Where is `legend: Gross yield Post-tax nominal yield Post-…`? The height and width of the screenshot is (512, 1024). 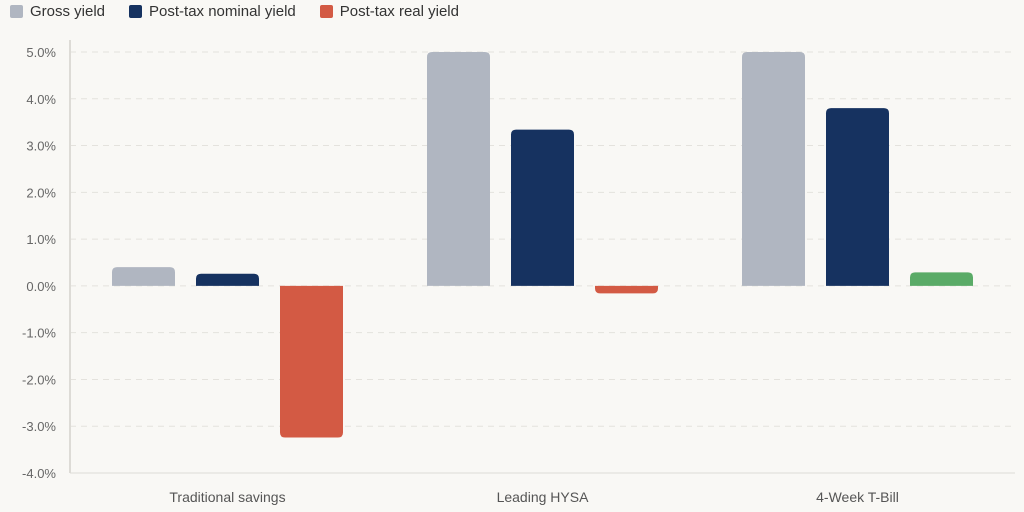
legend: Gross yield Post-tax nominal yield Post-… is located at coordinates (234, 11).